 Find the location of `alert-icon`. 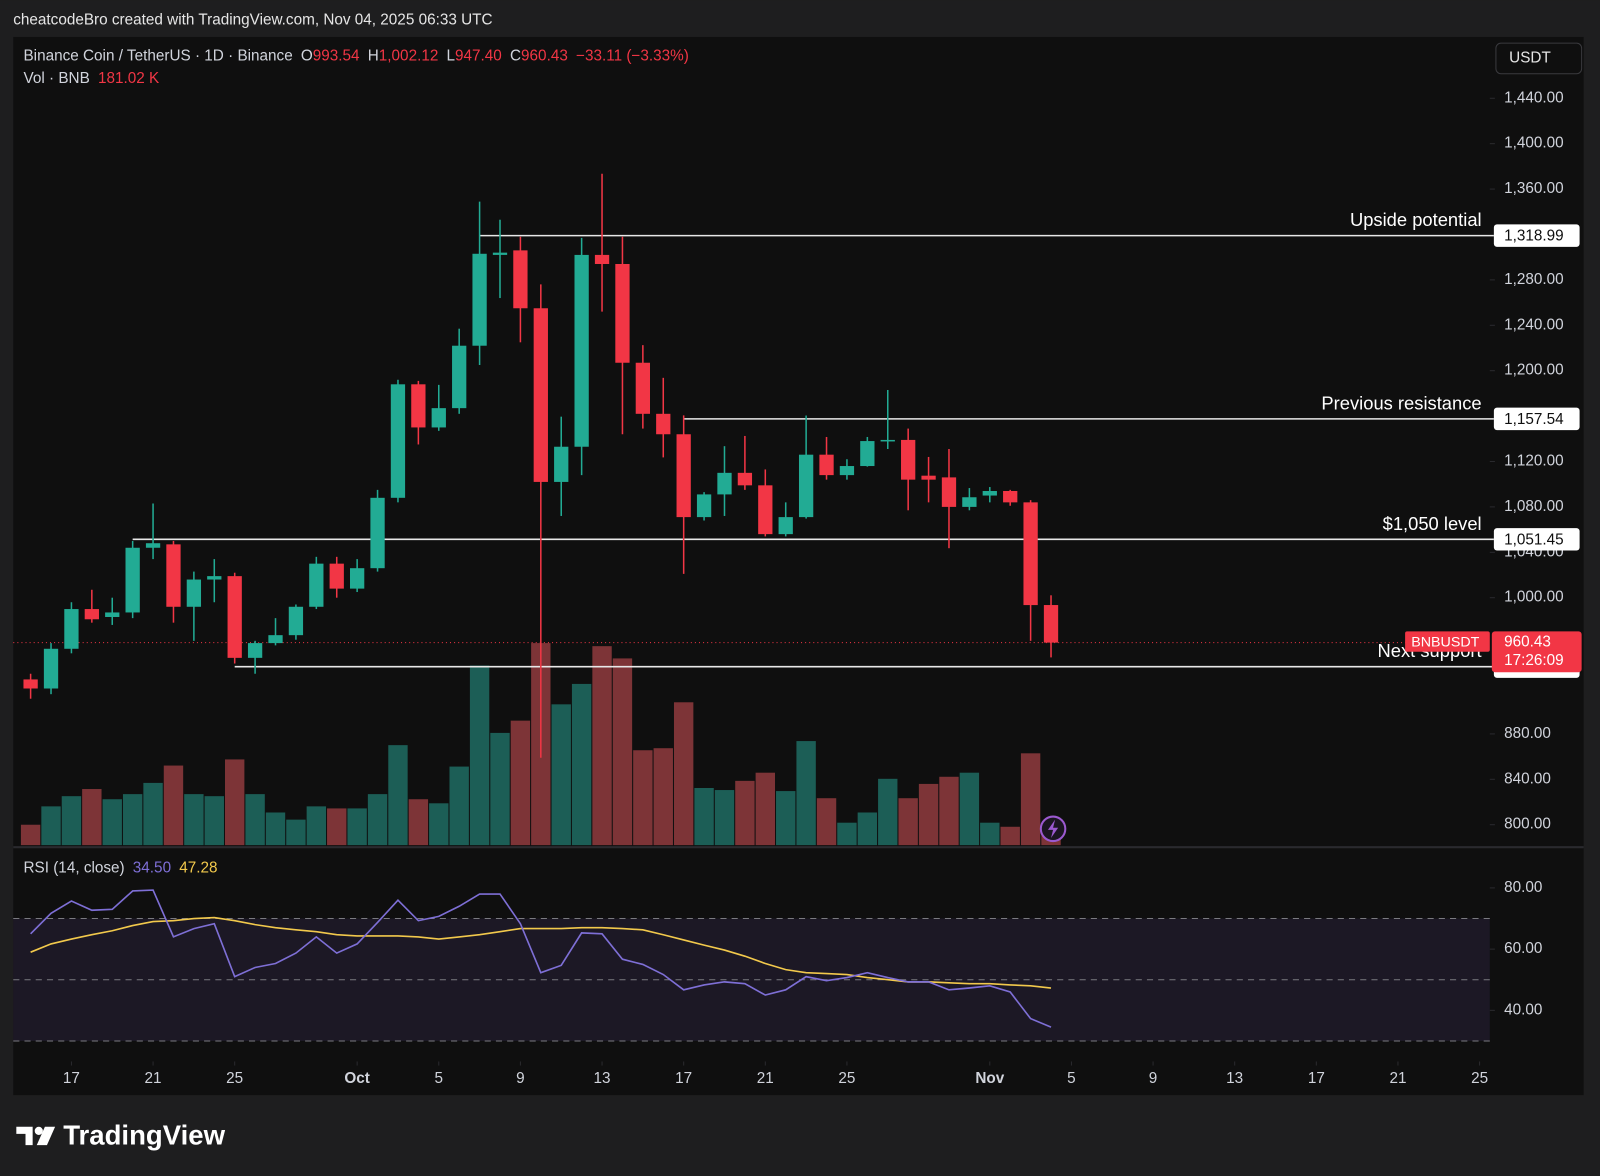

alert-icon is located at coordinates (1053, 829).